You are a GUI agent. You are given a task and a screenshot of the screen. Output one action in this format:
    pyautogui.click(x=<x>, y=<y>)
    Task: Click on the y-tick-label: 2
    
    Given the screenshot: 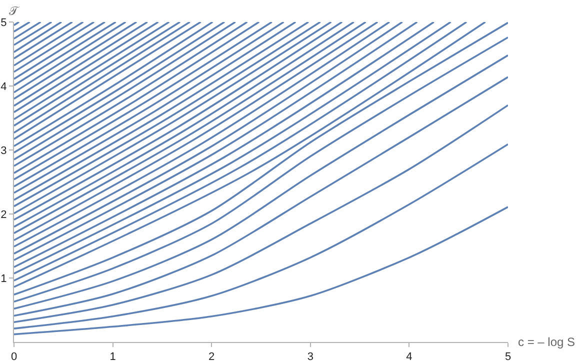 What is the action you would take?
    pyautogui.click(x=3, y=214)
    